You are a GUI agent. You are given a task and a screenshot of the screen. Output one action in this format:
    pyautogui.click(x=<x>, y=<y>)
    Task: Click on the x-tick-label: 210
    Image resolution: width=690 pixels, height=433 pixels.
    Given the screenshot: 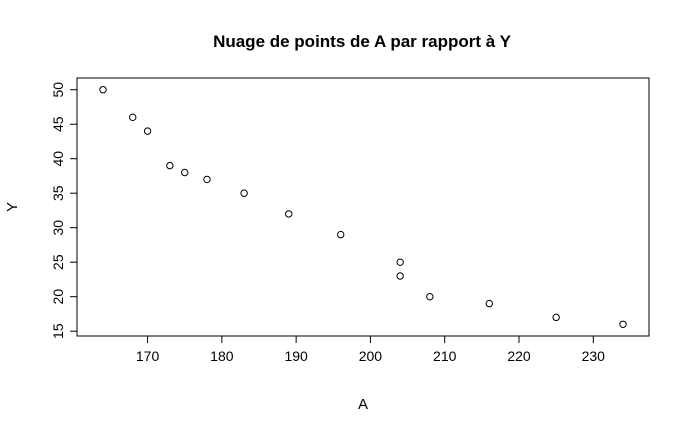 What is the action you would take?
    pyautogui.click(x=445, y=356)
    